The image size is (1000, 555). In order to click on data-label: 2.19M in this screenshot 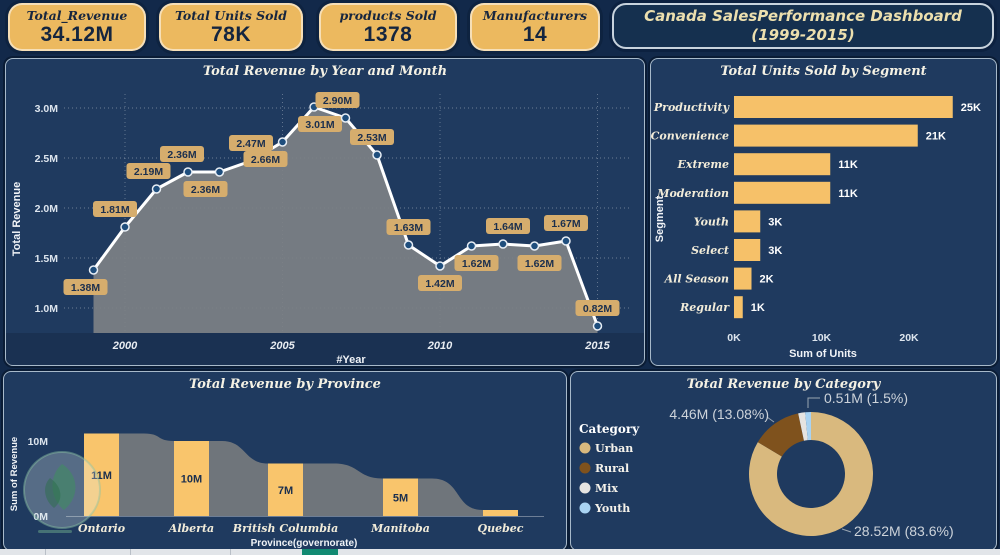, I will do `click(148, 171)`.